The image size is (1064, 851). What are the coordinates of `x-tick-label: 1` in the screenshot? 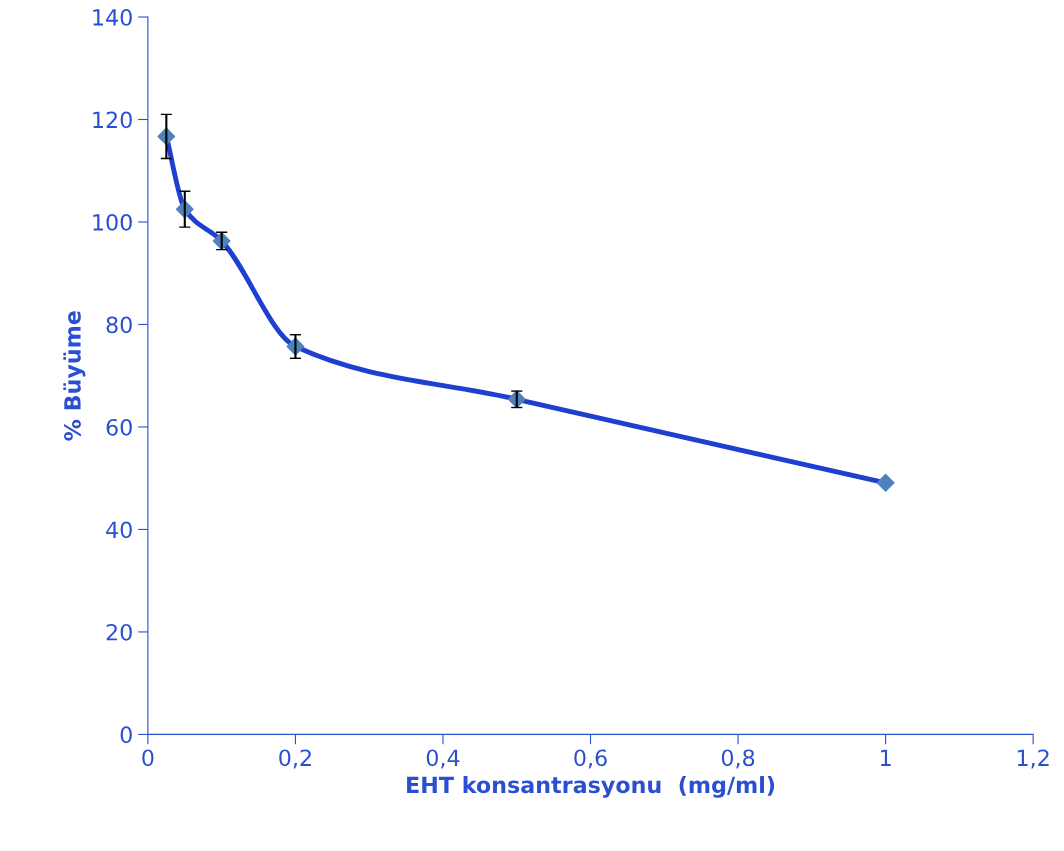 It's located at (885, 757).